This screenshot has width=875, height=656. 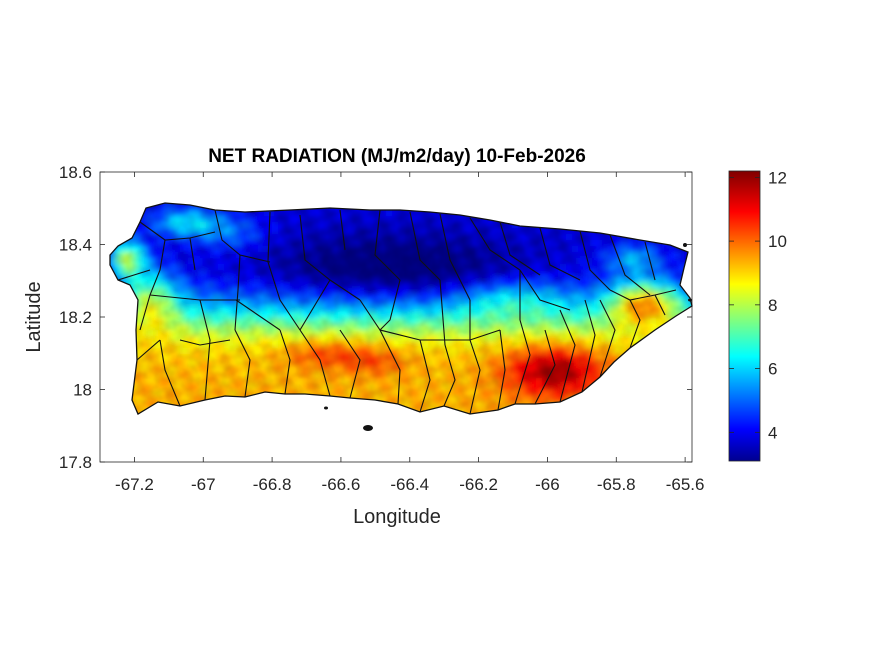 What do you see at coordinates (508, 337) in the screenshot?
I see `islets` at bounding box center [508, 337].